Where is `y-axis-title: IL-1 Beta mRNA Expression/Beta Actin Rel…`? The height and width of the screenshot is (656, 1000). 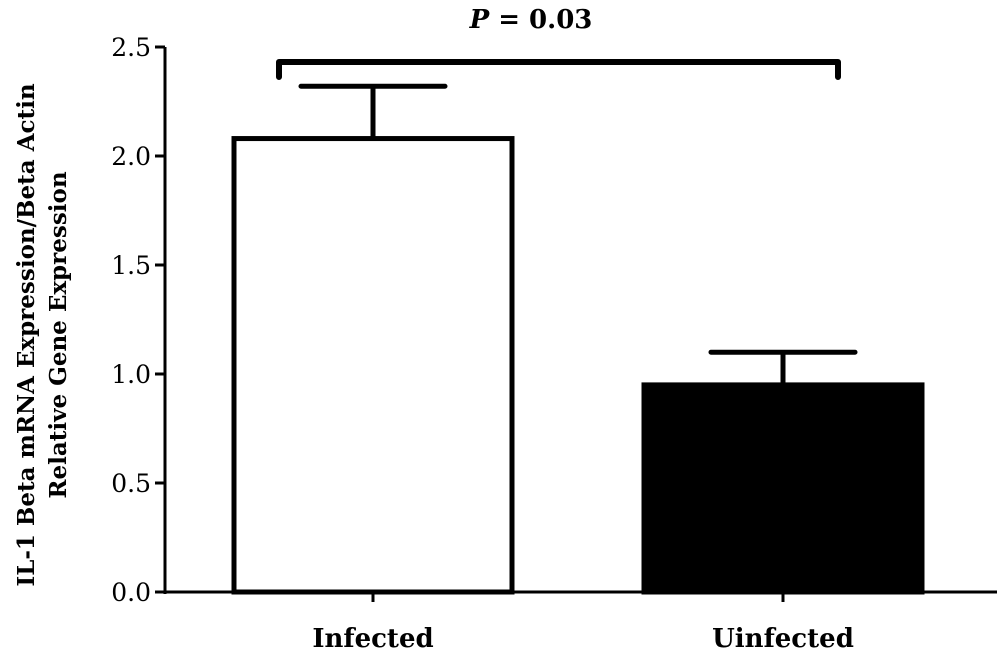
y-axis-title: IL-1 Beta mRNA Expression/Beta Actin Rel… is located at coordinates (42, 334).